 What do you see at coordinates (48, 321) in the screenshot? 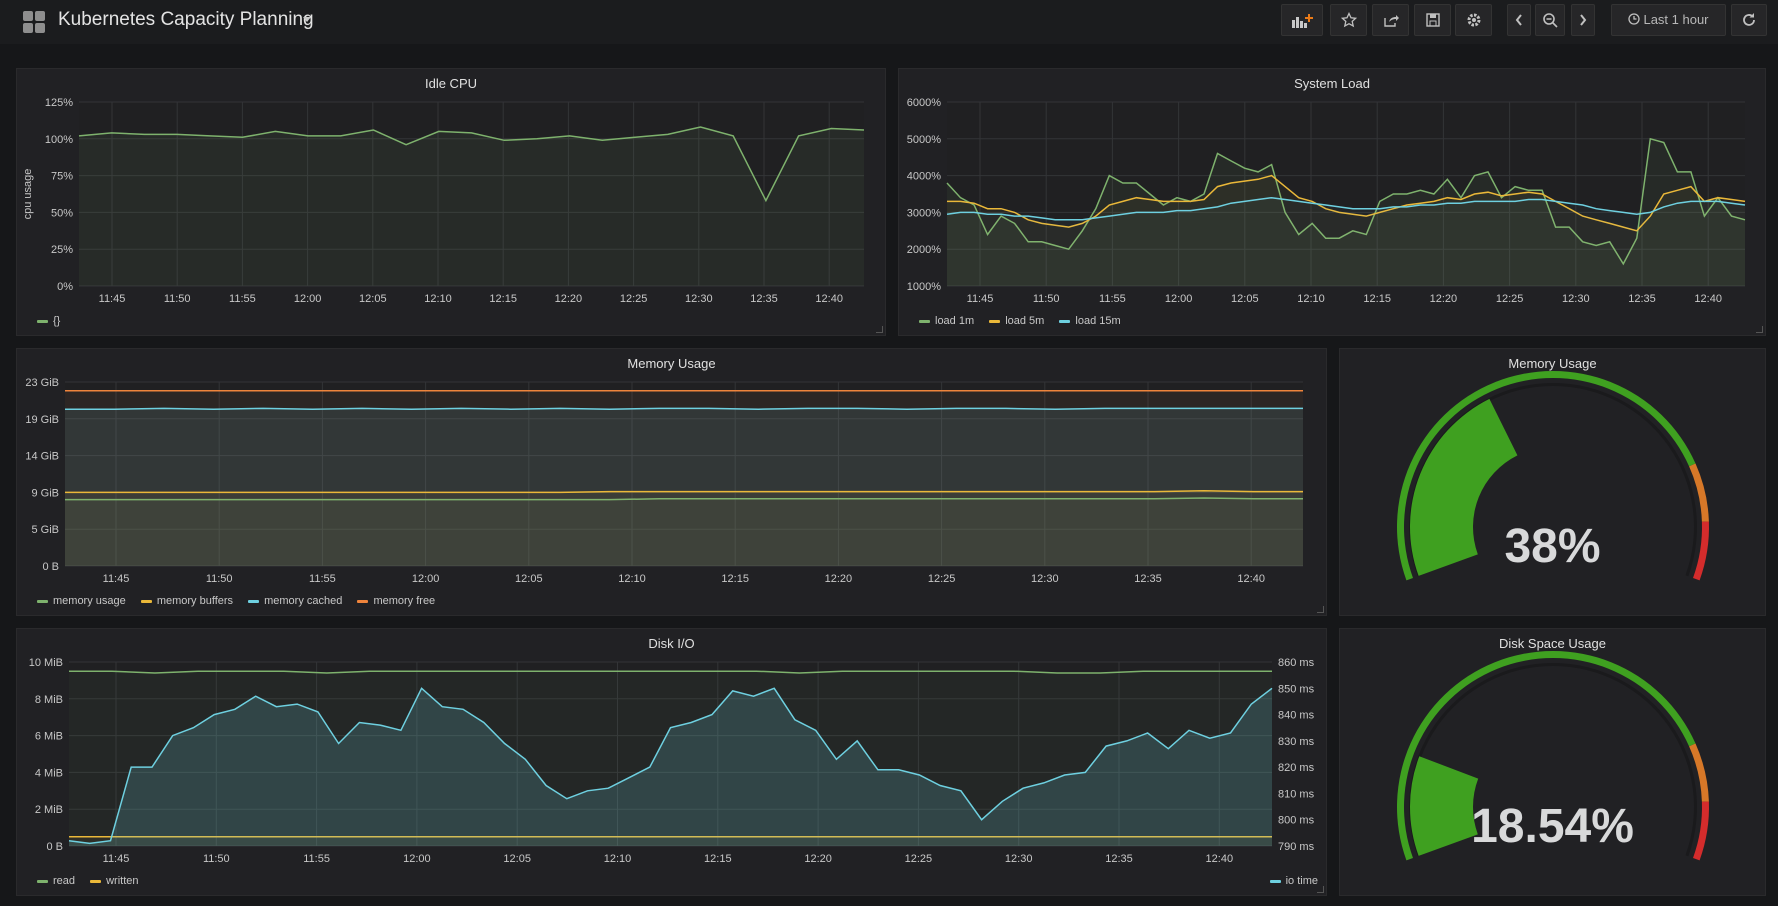
I see `legend-item: {}` at bounding box center [48, 321].